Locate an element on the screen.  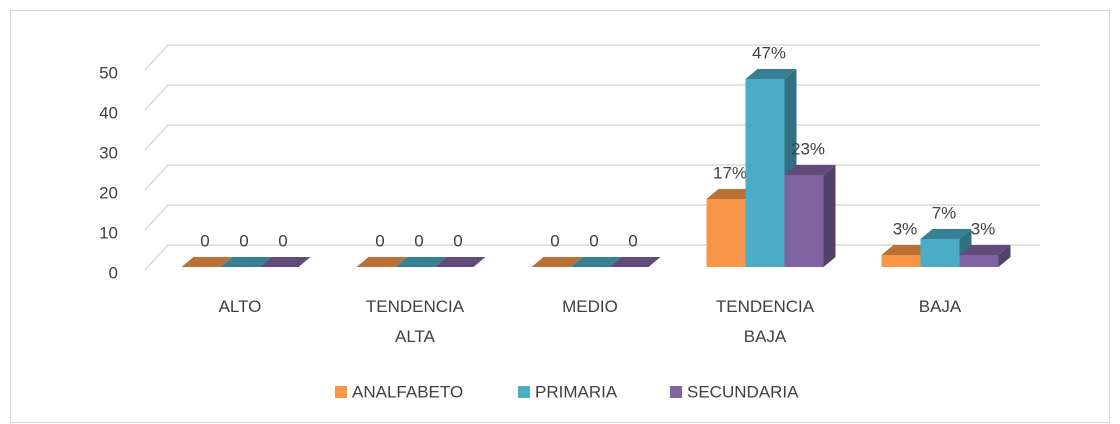
data-label: 23% is located at coordinates (808, 148).